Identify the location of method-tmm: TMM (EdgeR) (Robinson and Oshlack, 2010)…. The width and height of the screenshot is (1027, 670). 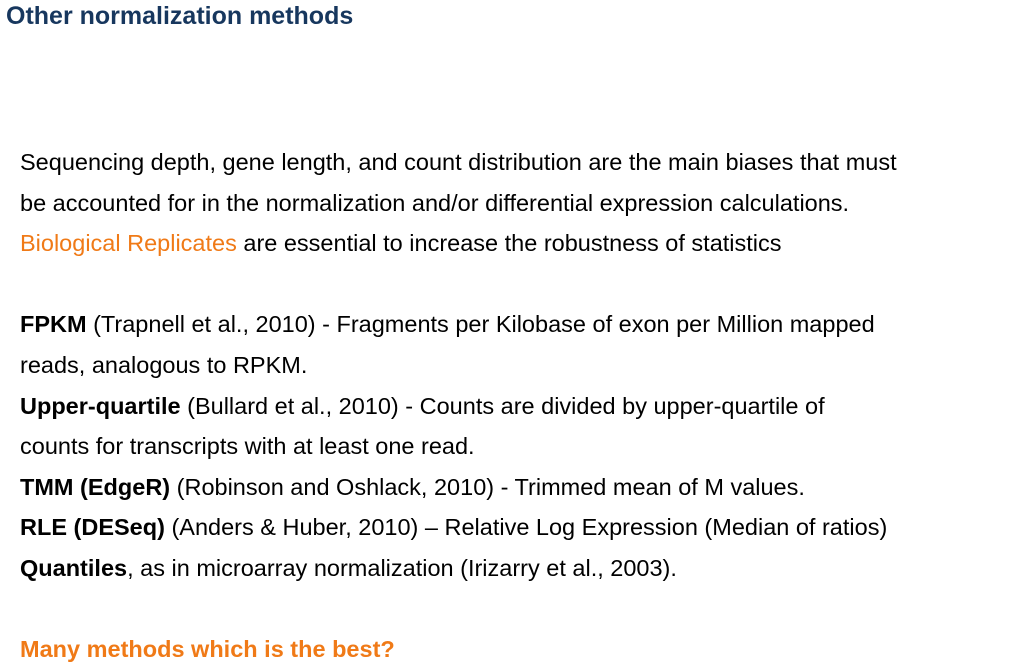
(522, 487).